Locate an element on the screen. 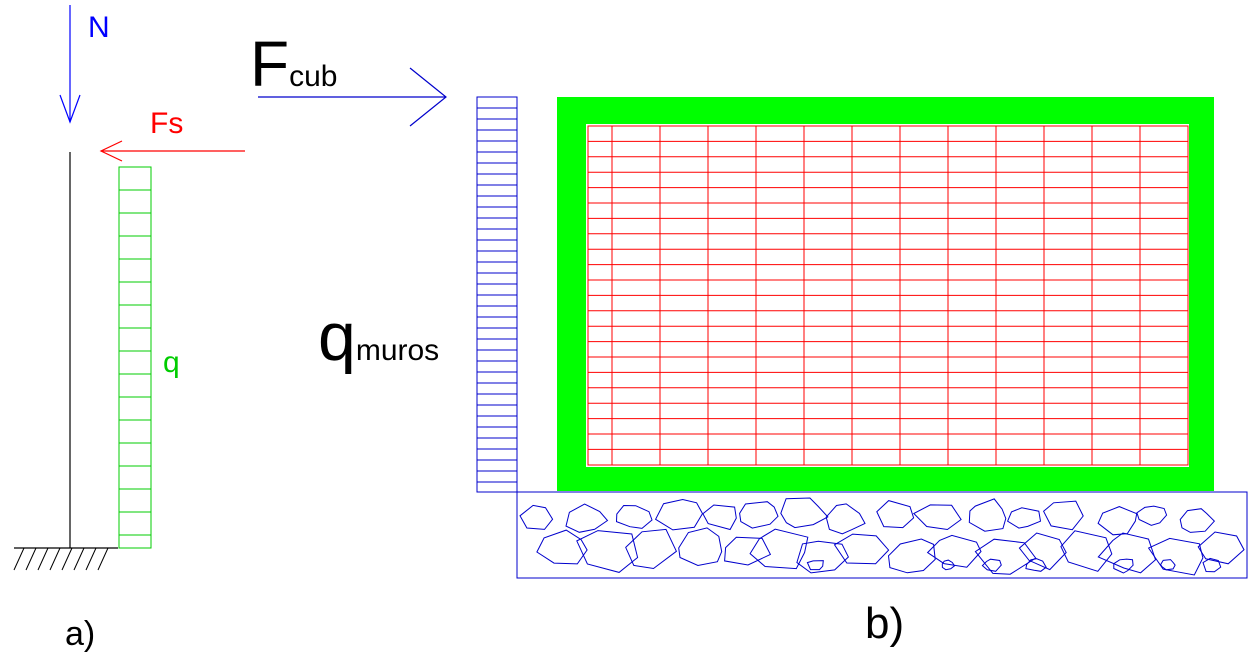  panel-a-caption: a) is located at coordinates (80, 634).